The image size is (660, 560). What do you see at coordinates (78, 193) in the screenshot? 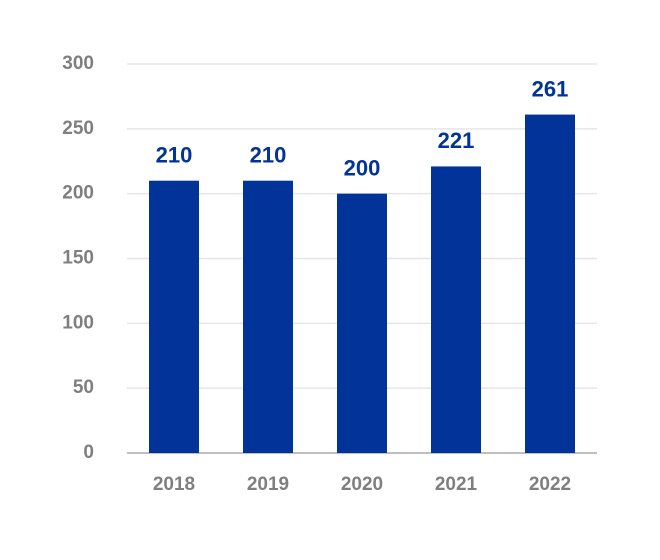
I see `y-tick-label: 200` at bounding box center [78, 193].